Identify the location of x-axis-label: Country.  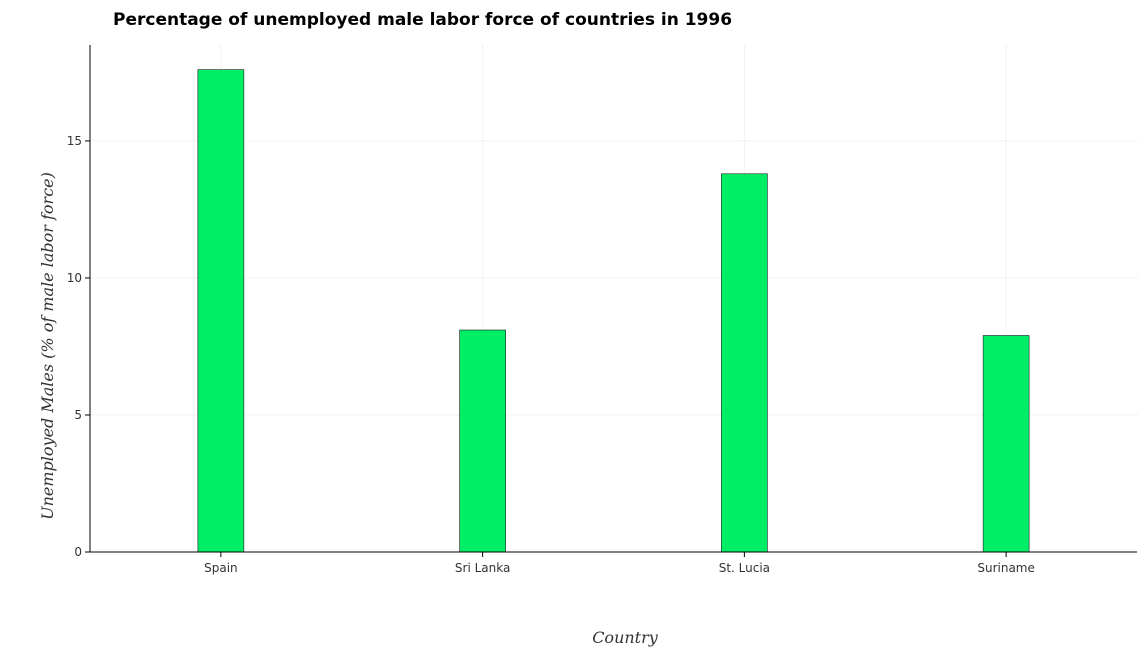
(625, 637).